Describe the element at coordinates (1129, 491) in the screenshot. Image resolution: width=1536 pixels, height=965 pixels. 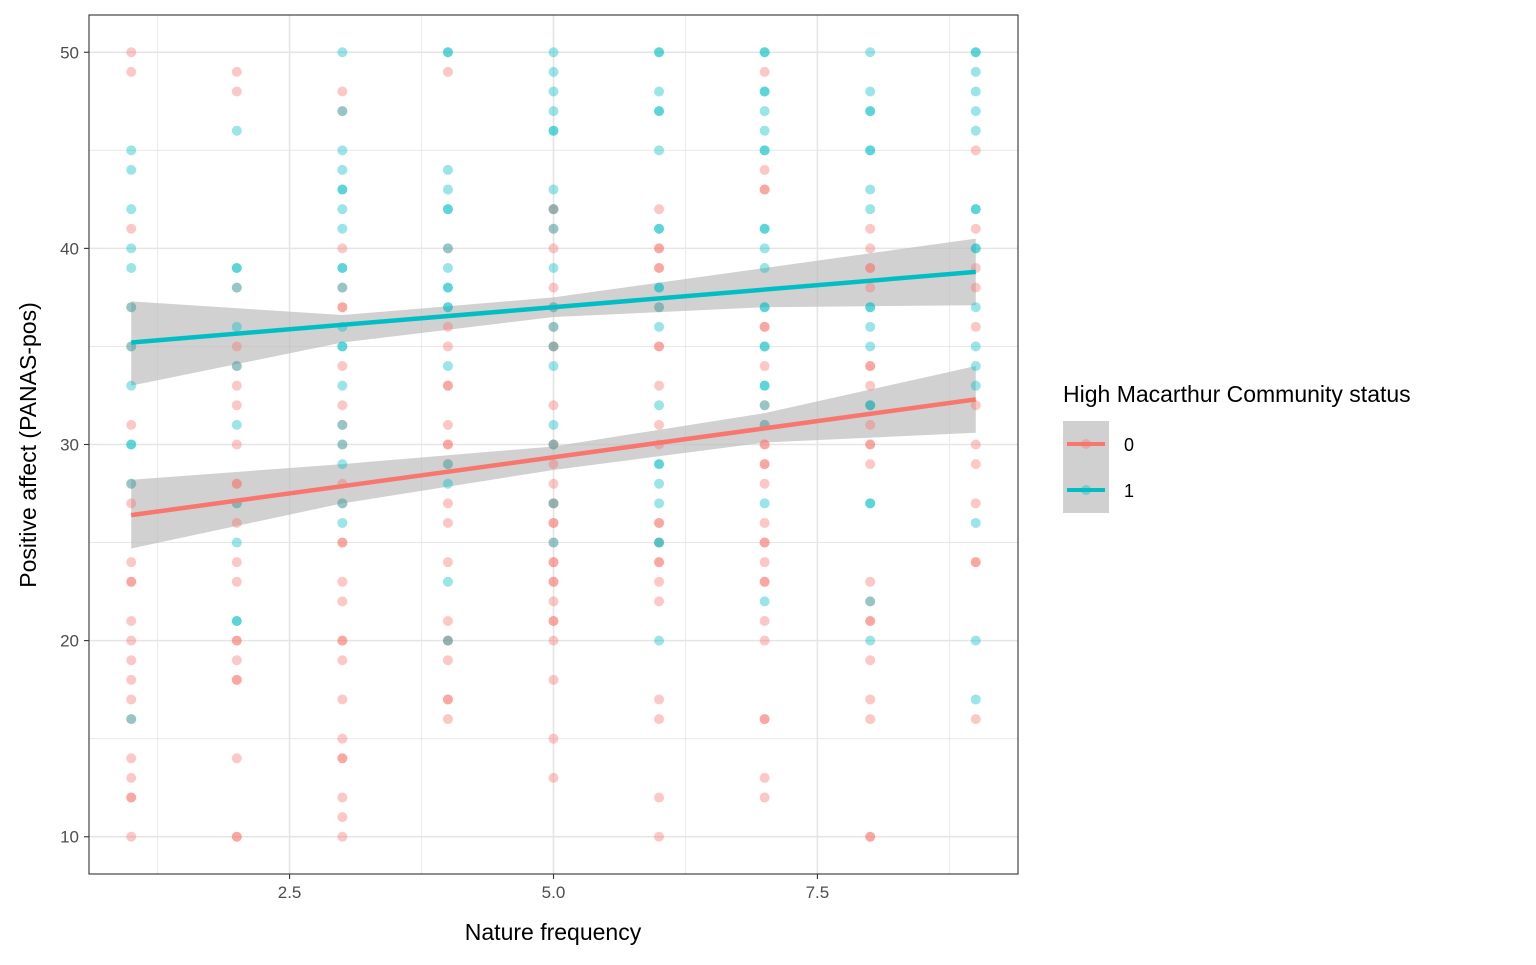
I see `legend-label-1: 1` at that location.